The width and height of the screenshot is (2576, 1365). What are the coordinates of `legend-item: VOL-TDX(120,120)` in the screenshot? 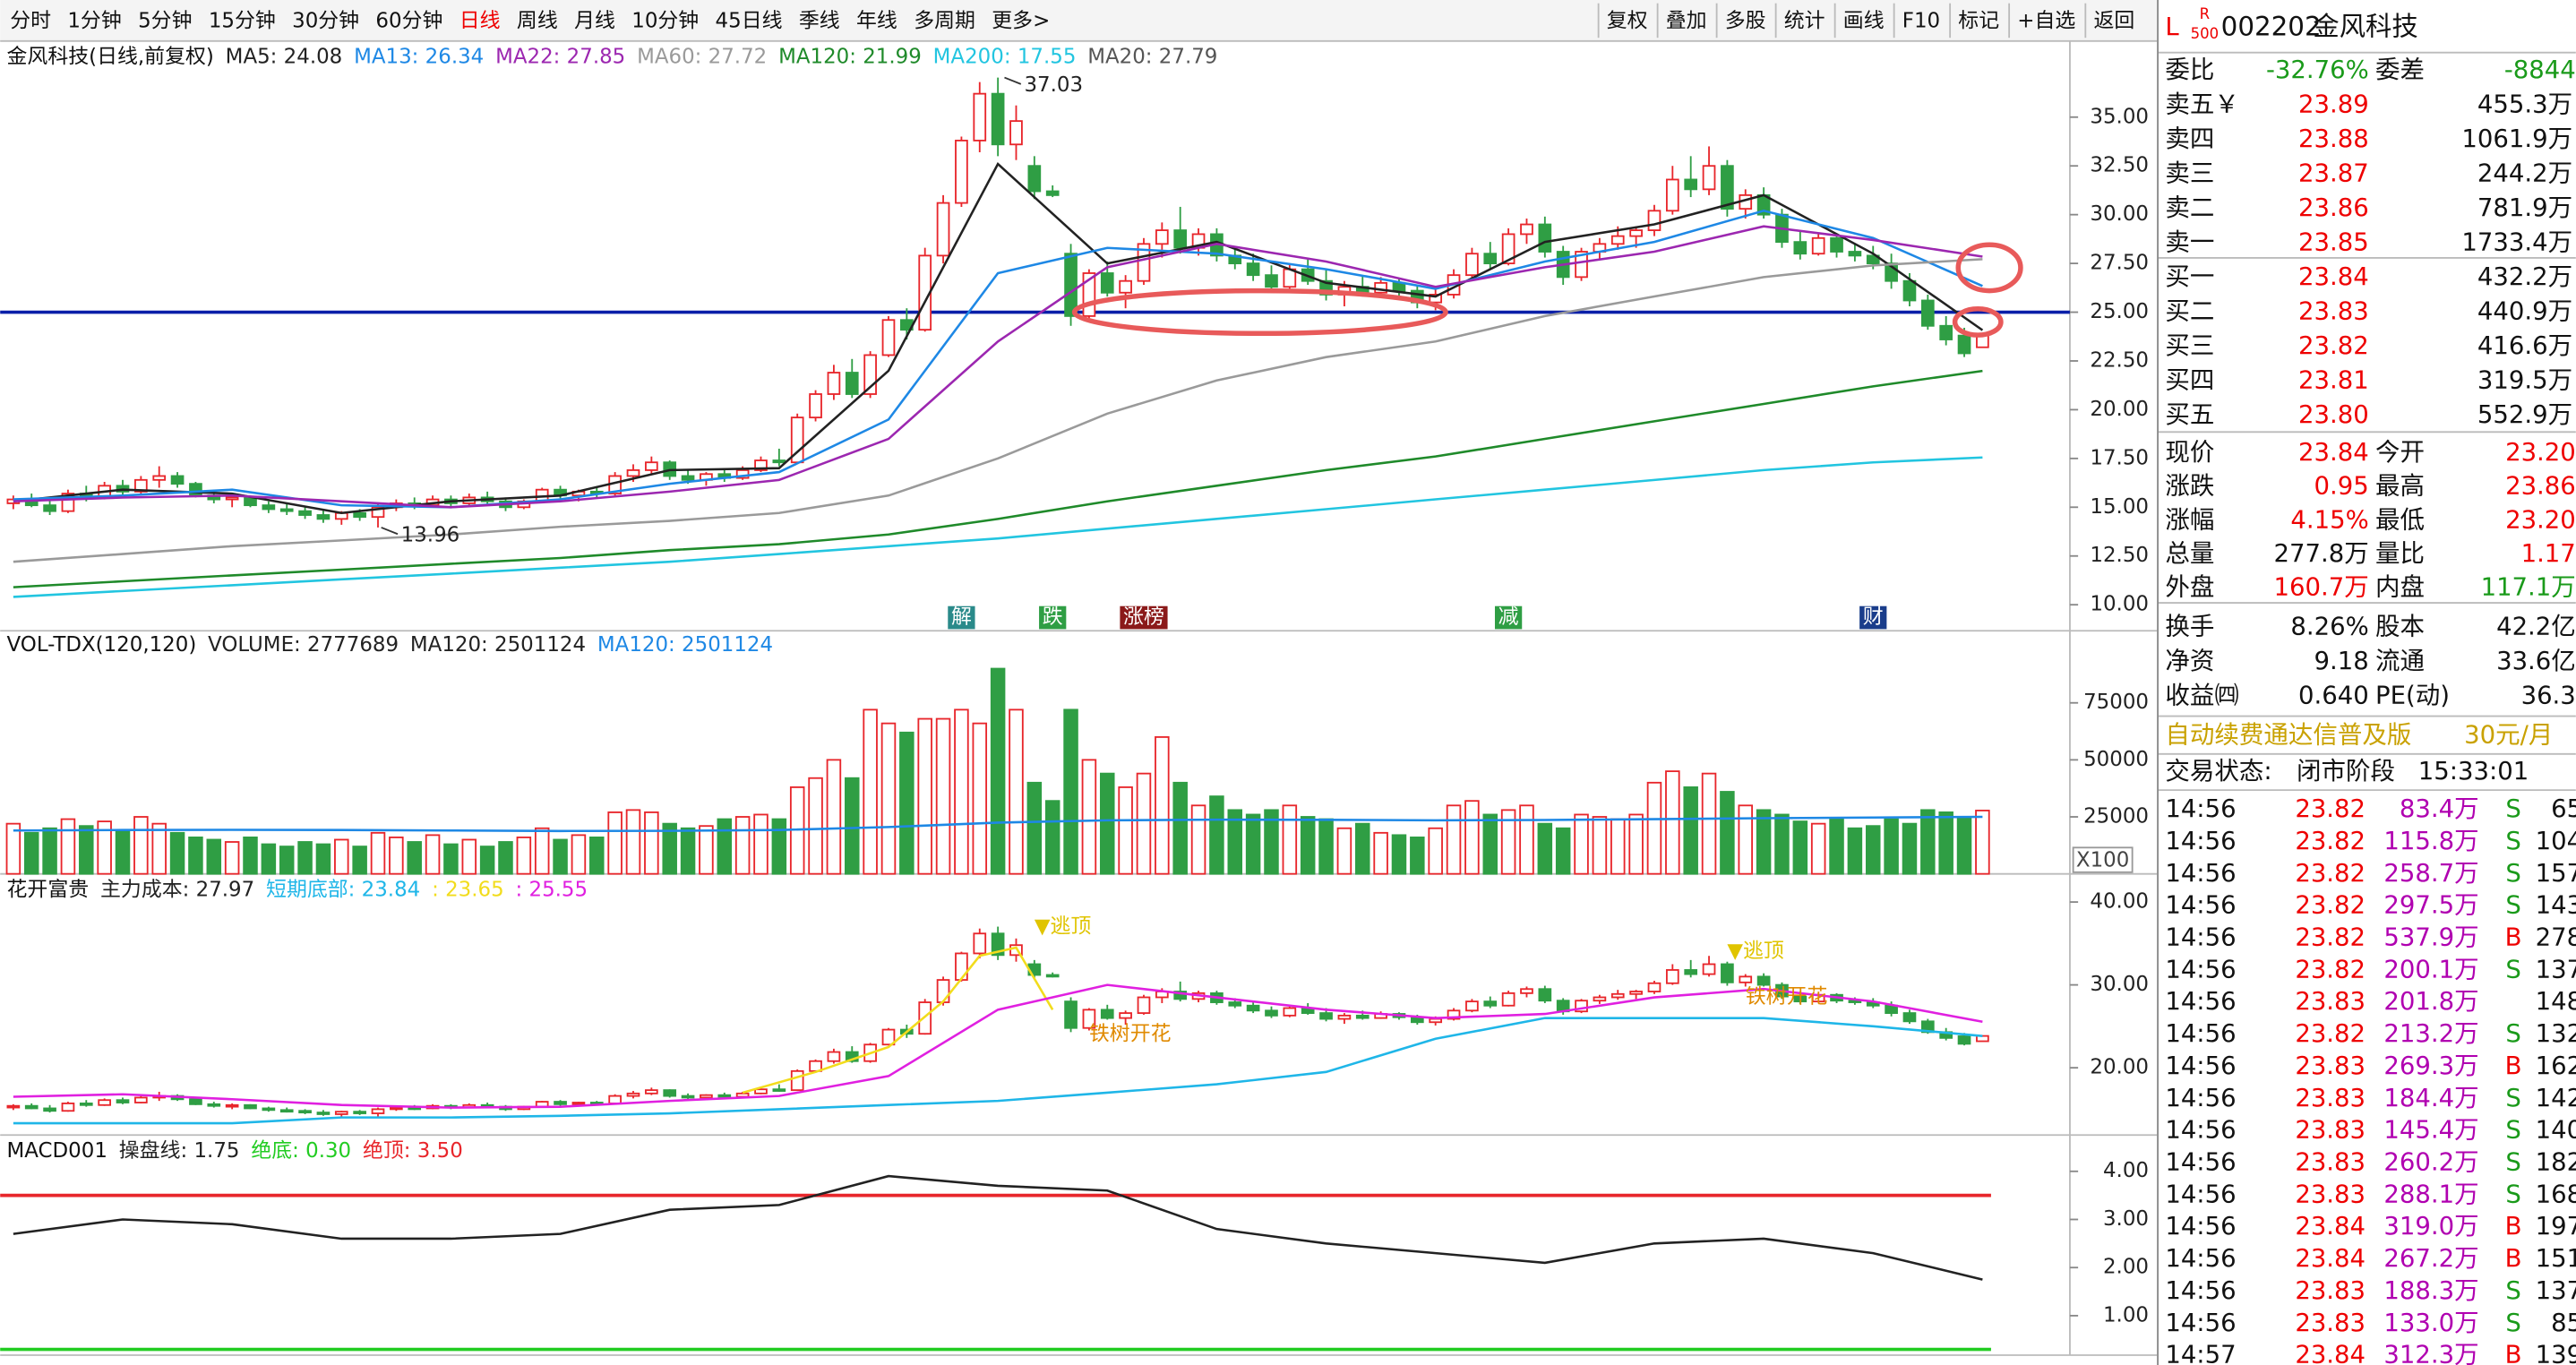 It's located at (102, 645).